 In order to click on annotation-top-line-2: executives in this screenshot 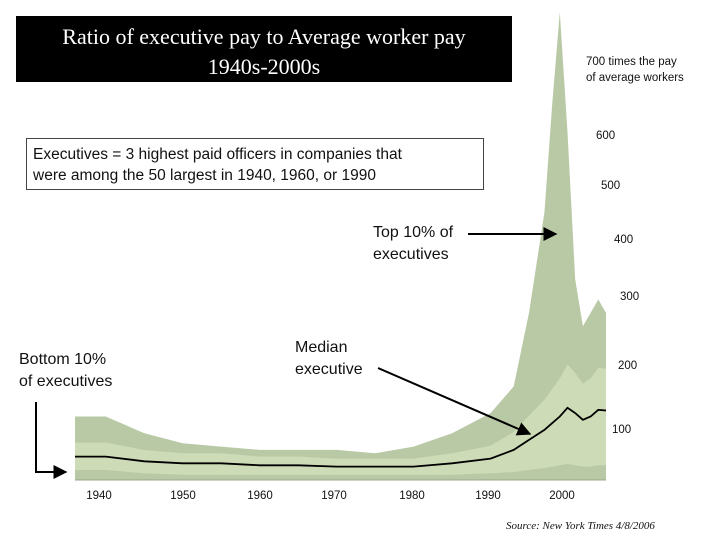, I will do `click(411, 254)`.